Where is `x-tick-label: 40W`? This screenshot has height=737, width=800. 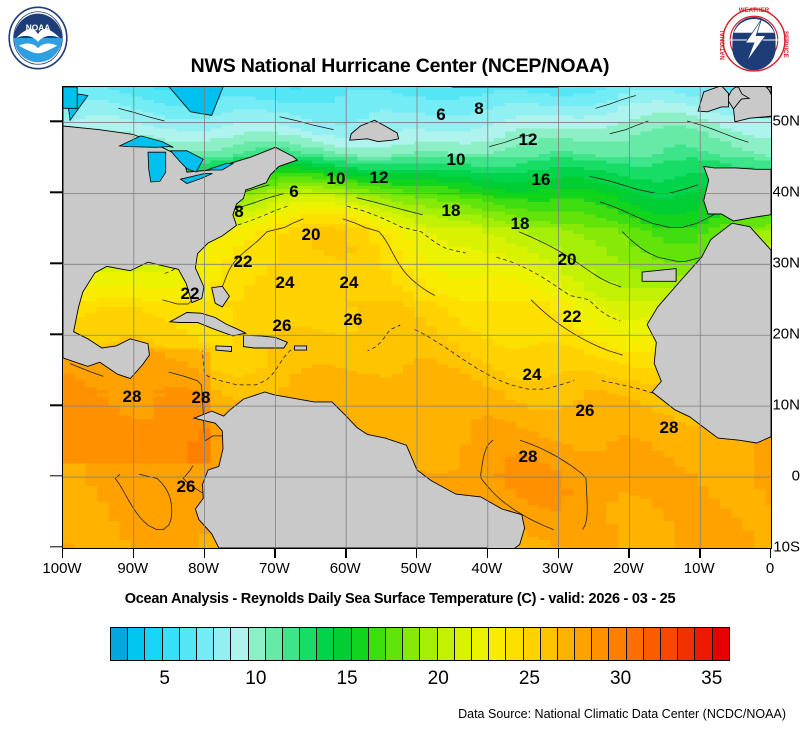 x-tick-label: 40W is located at coordinates (487, 568).